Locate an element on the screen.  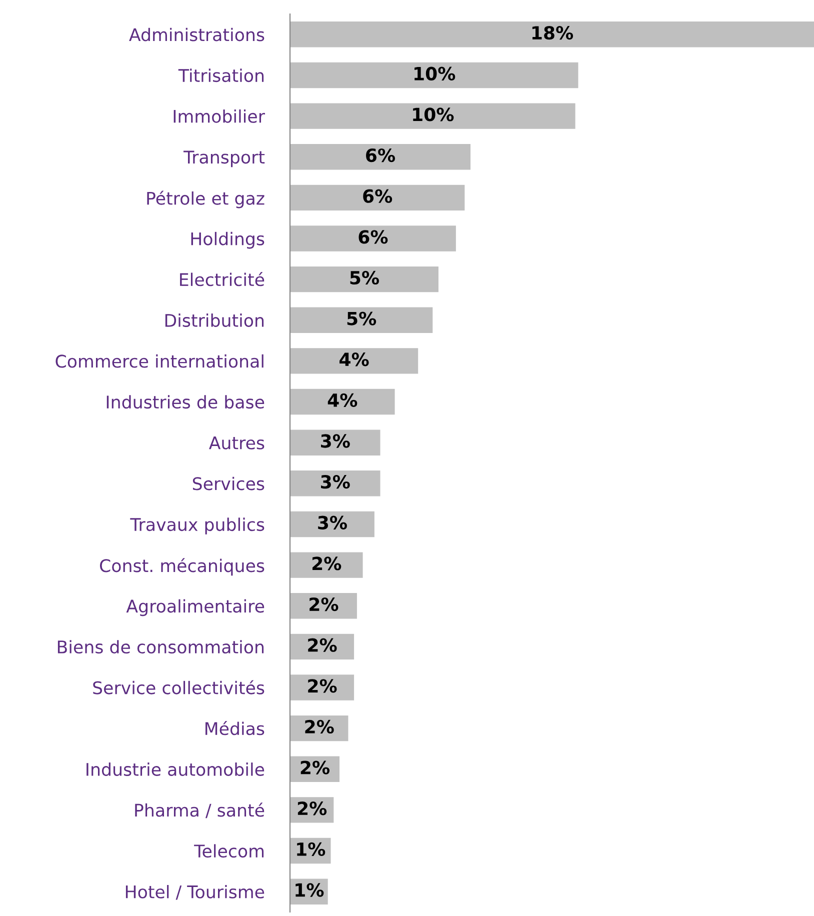
y-tick-label: Immobilier is located at coordinates (219, 116).